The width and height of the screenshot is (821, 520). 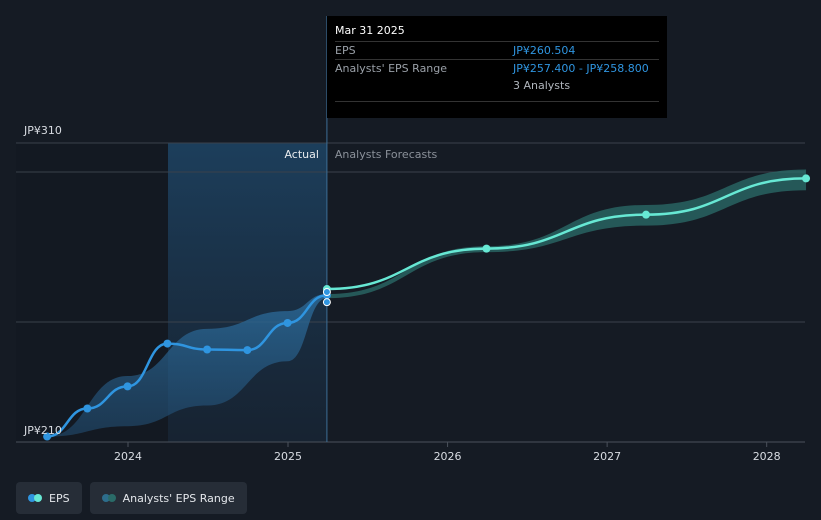 What do you see at coordinates (326, 292) in the screenshot?
I see `range-high-point` at bounding box center [326, 292].